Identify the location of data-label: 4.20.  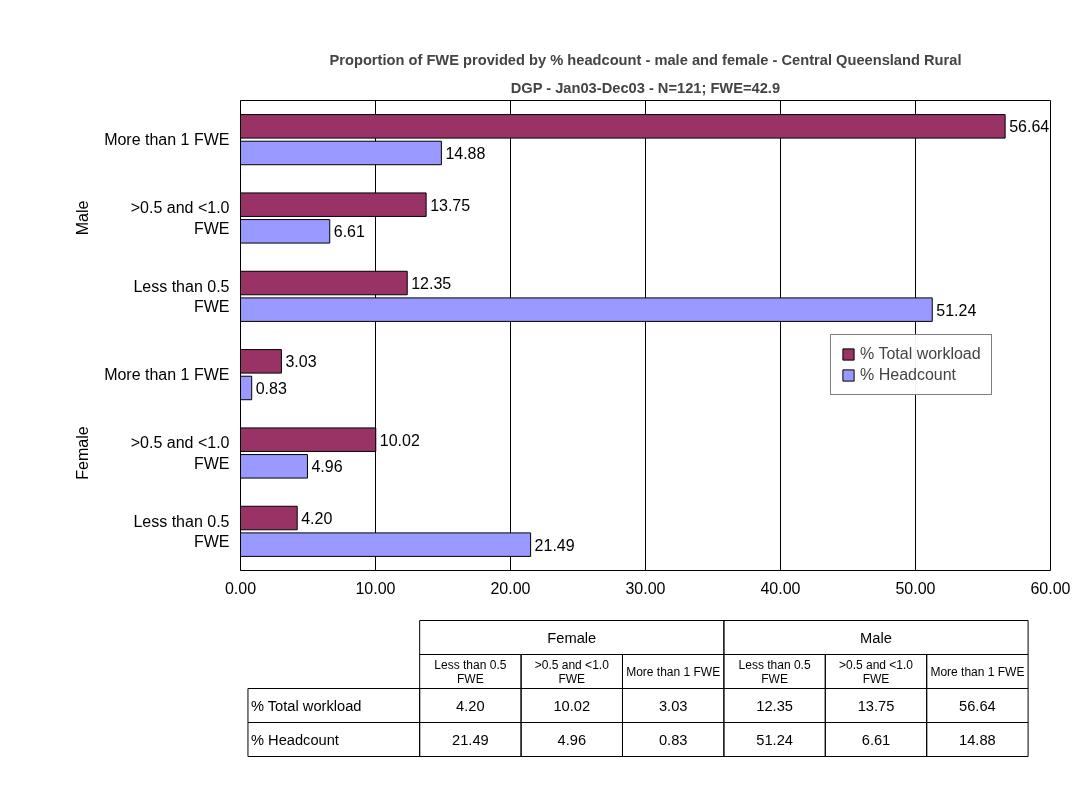
(317, 519).